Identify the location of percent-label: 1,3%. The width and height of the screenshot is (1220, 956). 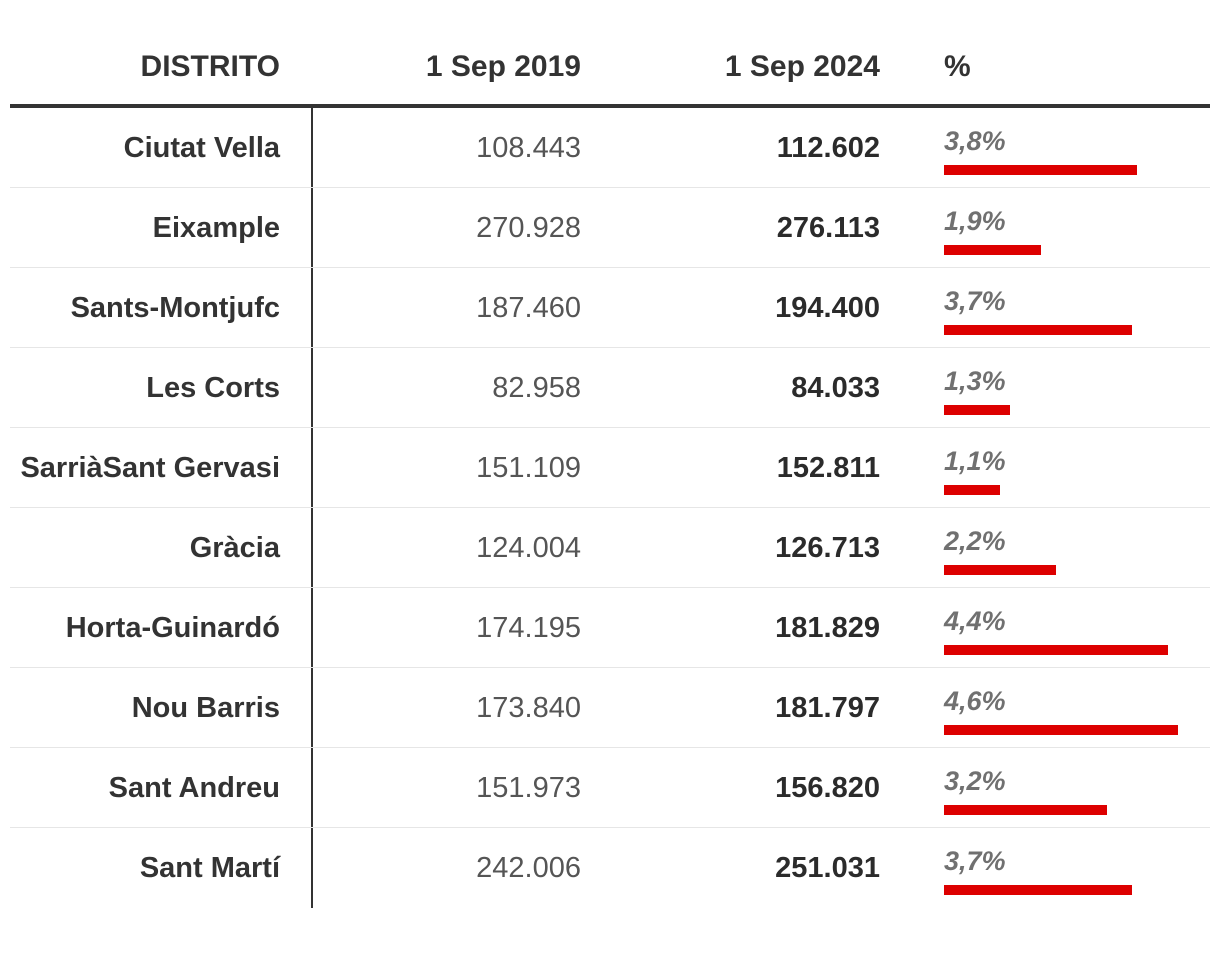
(975, 381).